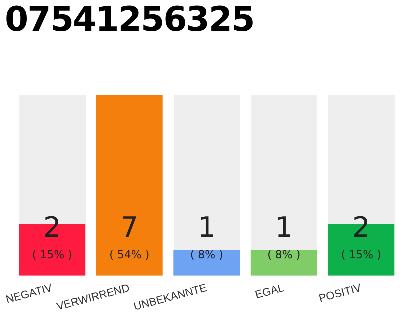 The image size is (410, 320). I want to click on x-tick-label: POSITIV, so click(341, 294).